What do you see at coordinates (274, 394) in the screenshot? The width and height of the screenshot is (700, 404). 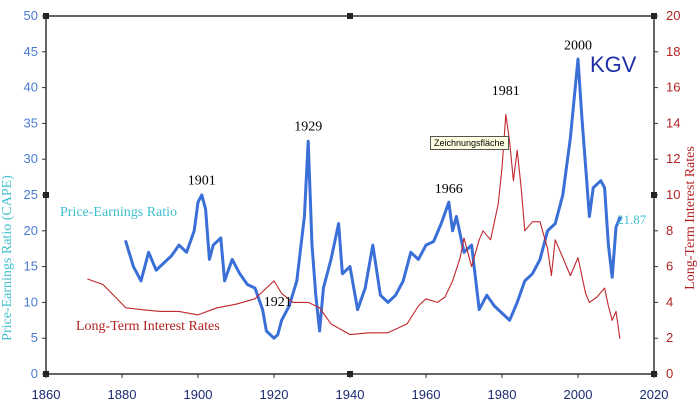 I see `x-tick-label: 1920` at bounding box center [274, 394].